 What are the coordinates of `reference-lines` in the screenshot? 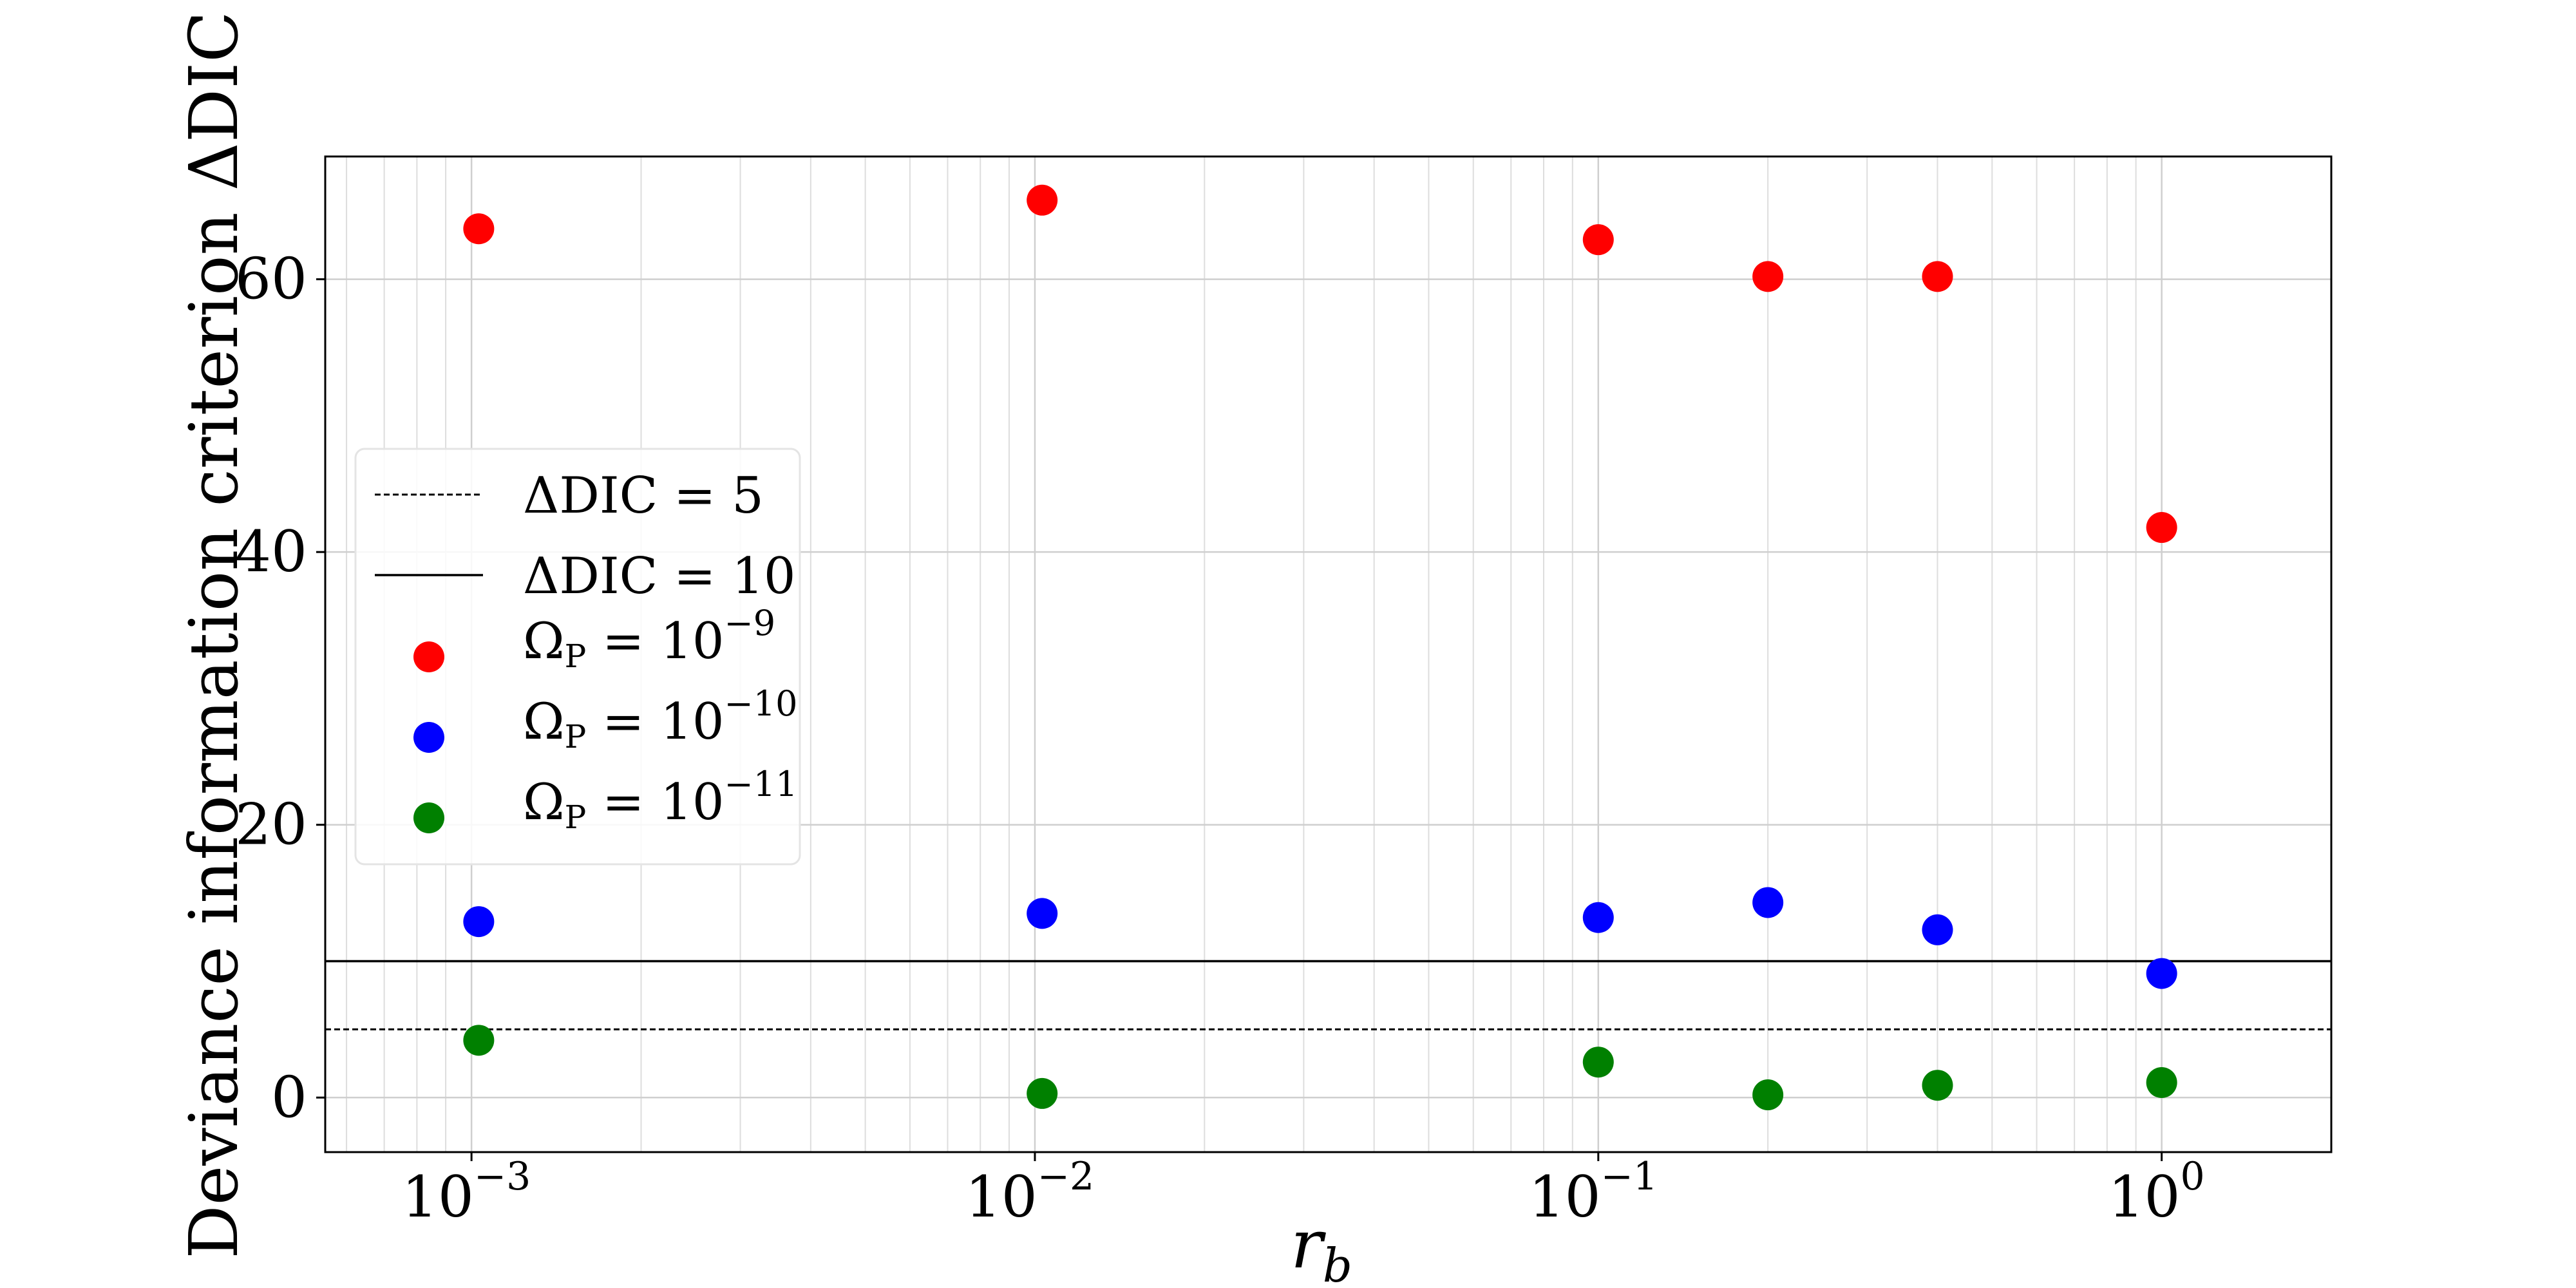 It's located at (1328, 995).